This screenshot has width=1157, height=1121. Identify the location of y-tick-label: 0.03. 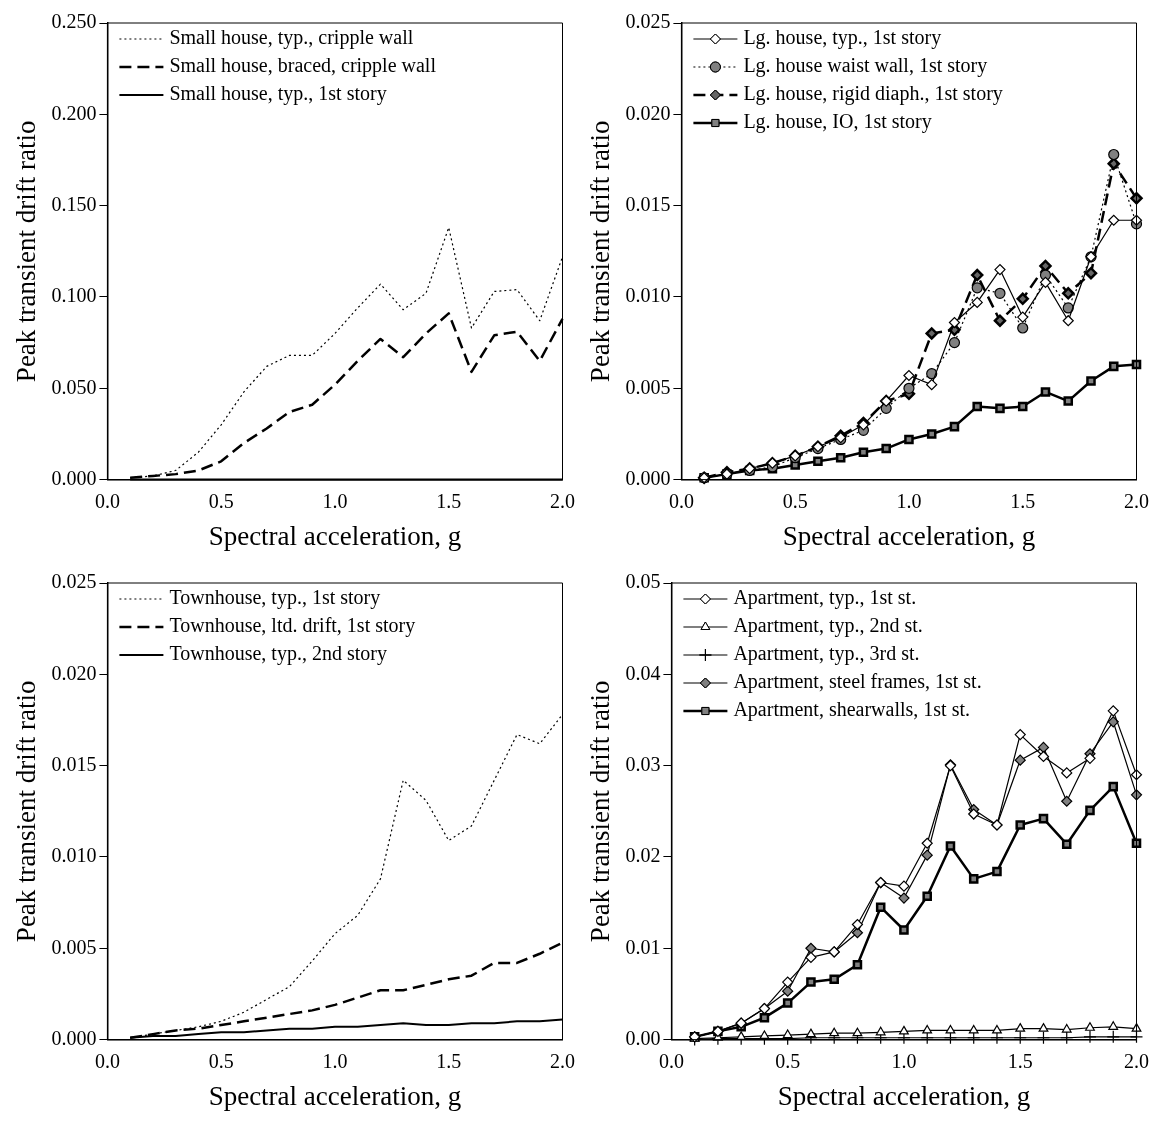
(643, 763).